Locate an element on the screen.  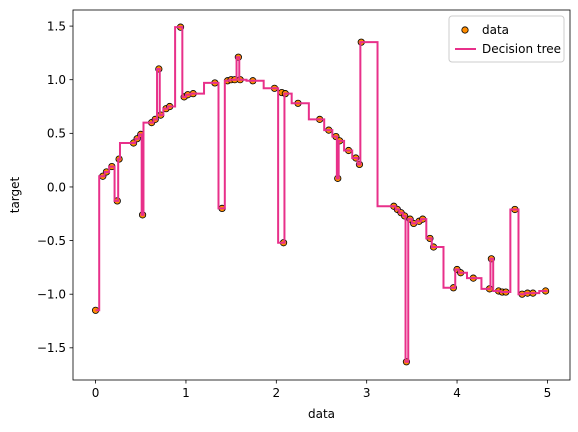
y-tick-label: 1.5 is located at coordinates (56, 26).